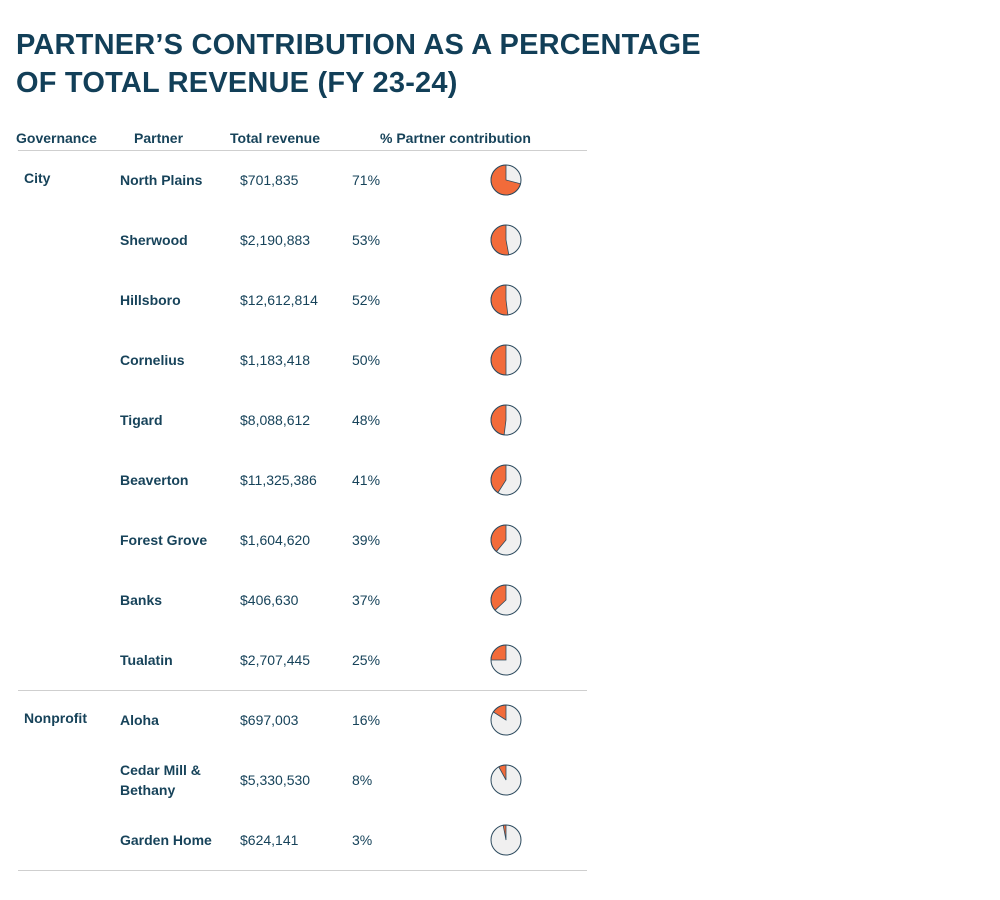 This screenshot has height=900, width=1000. I want to click on pct-label: 8%, so click(362, 780).